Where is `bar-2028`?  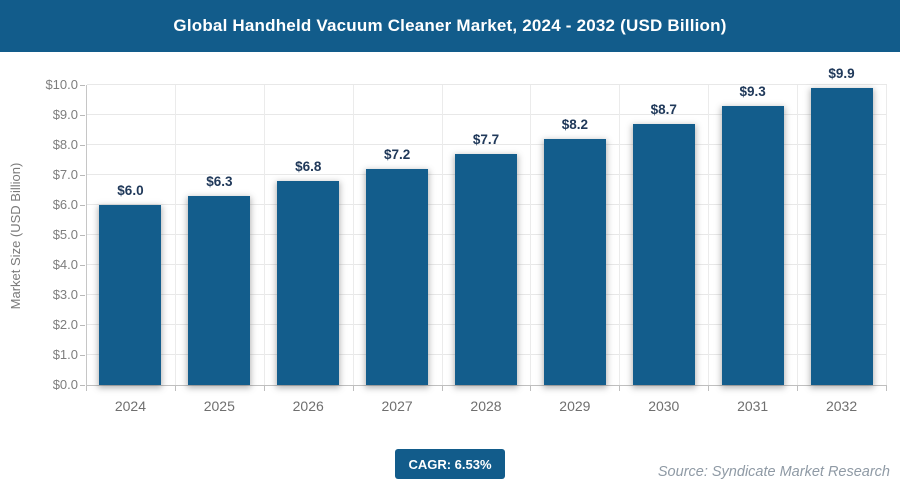
bar-2028 is located at coordinates (486, 269).